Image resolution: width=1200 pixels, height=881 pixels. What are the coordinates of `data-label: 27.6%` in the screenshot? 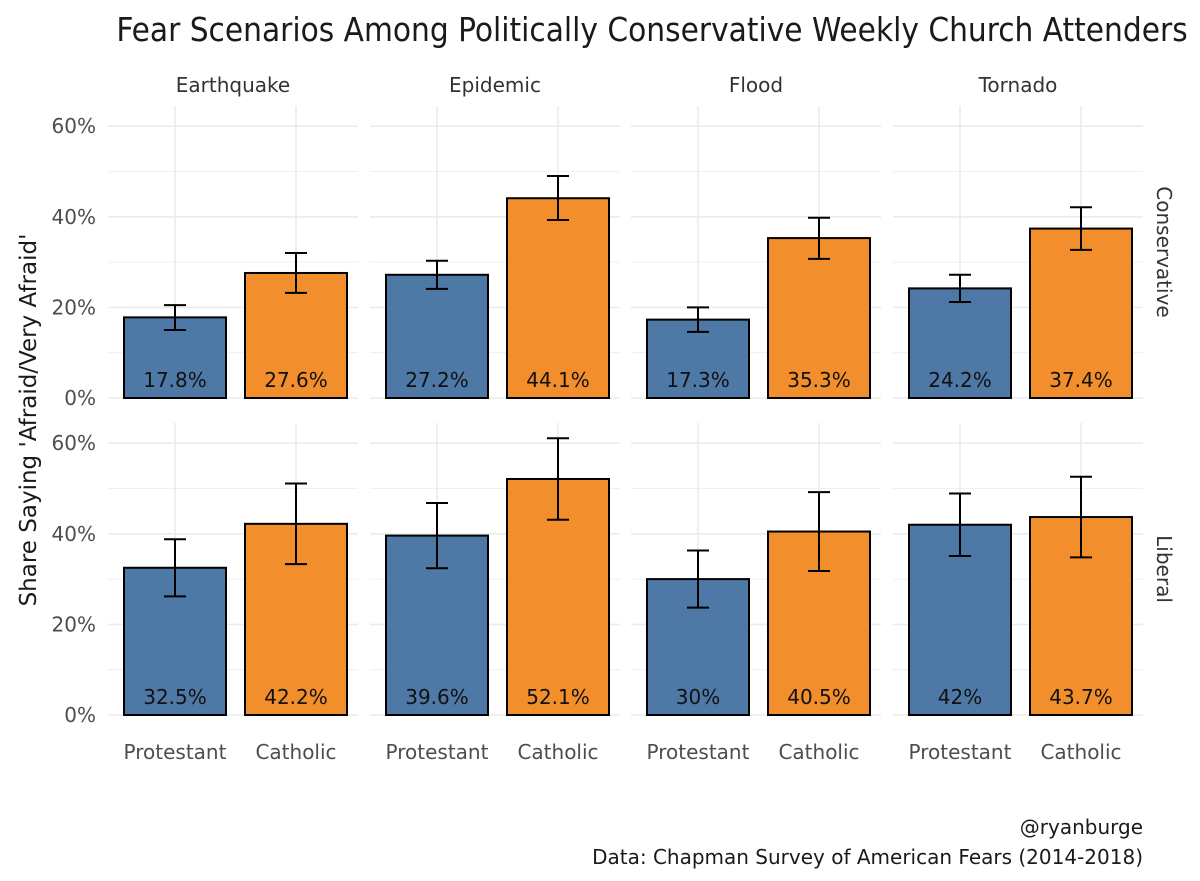 It's located at (296, 380).